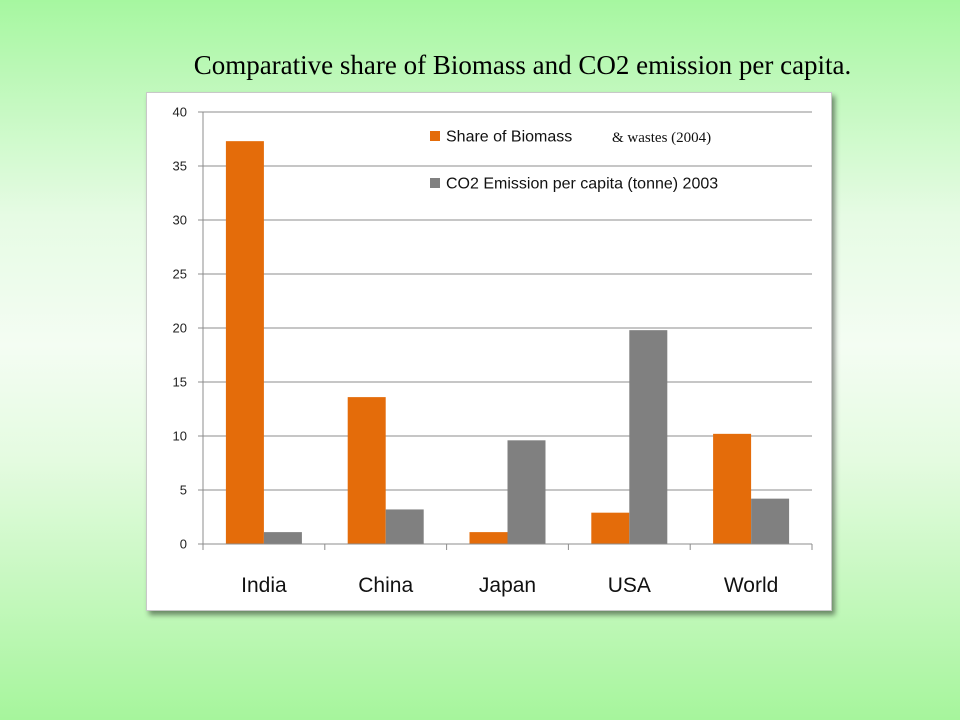 This screenshot has height=720, width=960. I want to click on x-category-label: Japan, so click(507, 585).